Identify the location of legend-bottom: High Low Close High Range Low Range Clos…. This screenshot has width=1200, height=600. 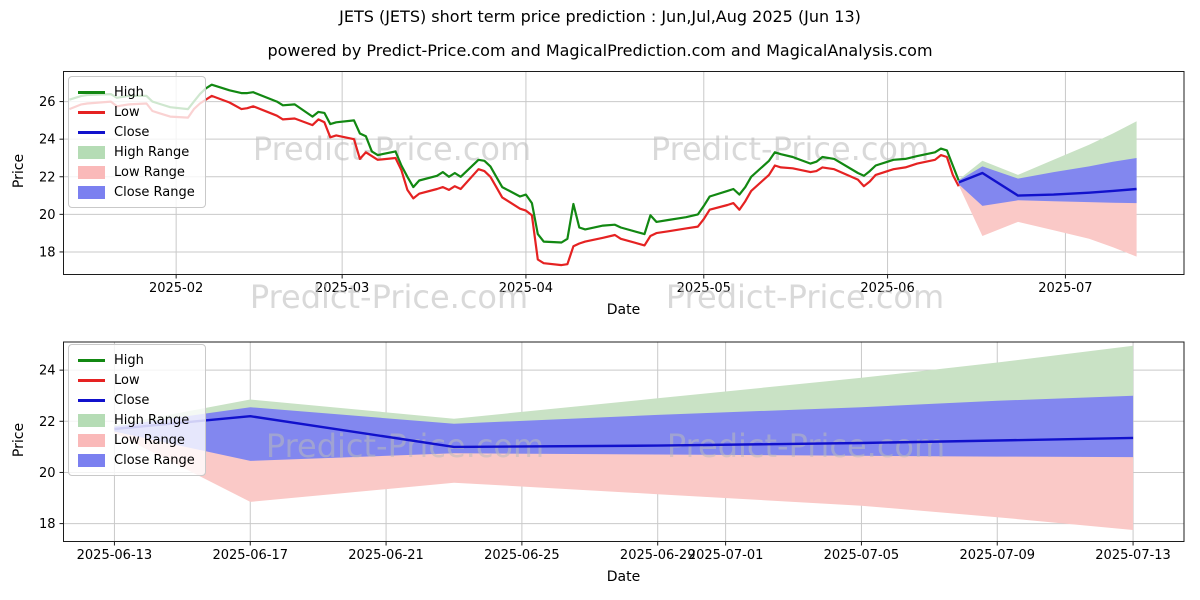
(137, 410).